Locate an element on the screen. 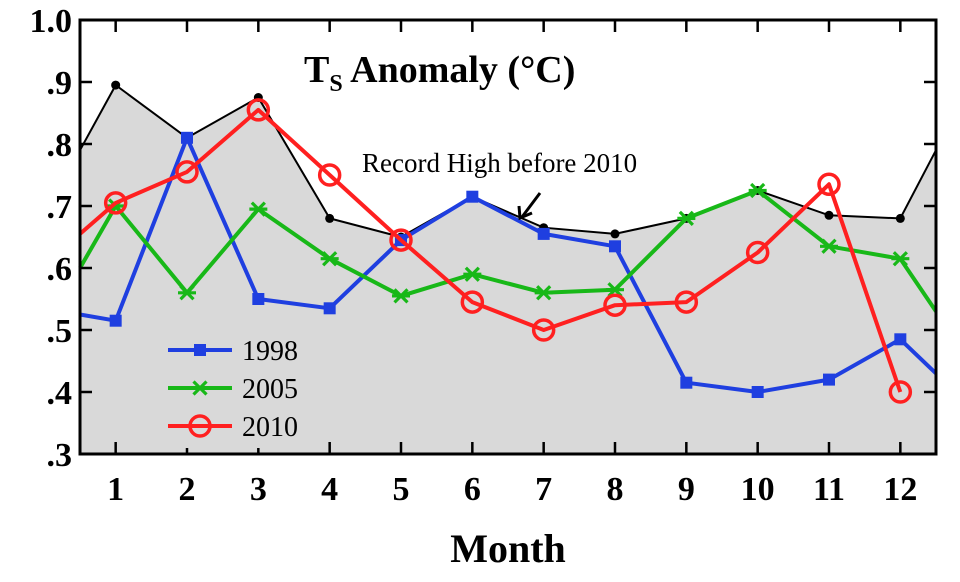  chart-title: TS Anomaly (°C) is located at coordinates (439, 73).